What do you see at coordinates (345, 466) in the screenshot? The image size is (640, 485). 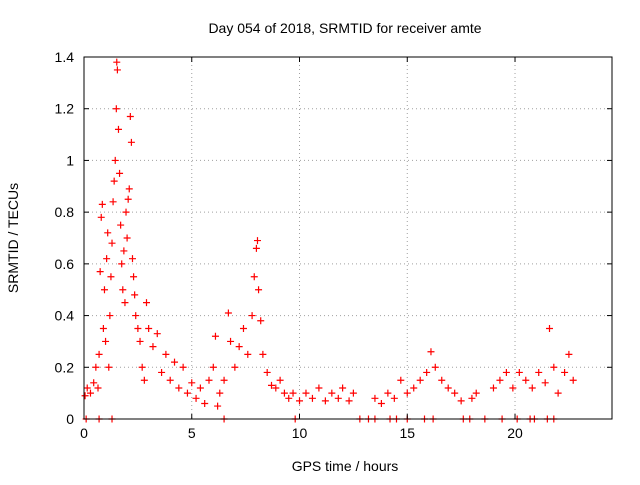 I see `x-axis-label: GPS time / hours` at bounding box center [345, 466].